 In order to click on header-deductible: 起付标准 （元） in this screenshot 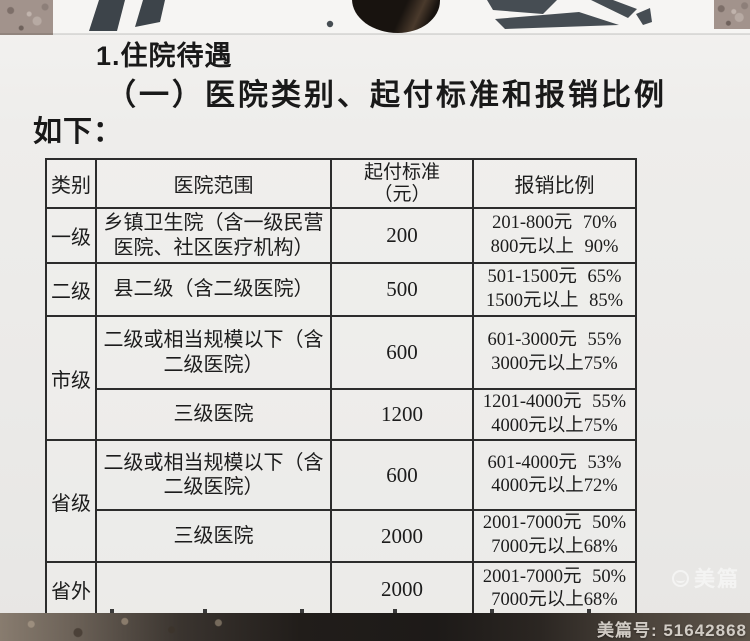, I will do `click(402, 183)`.